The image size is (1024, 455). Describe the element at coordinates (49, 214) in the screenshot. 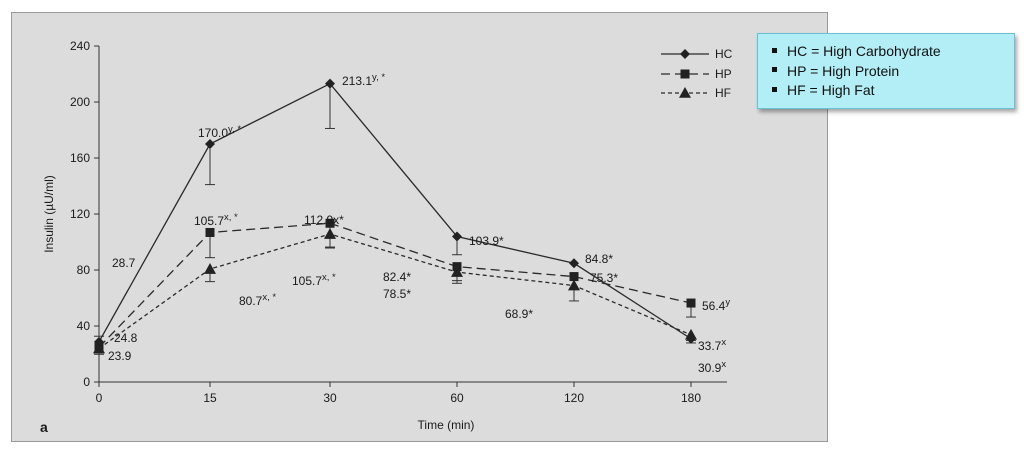

I see `y-axis-title: Insulin (µU/ml)` at that location.